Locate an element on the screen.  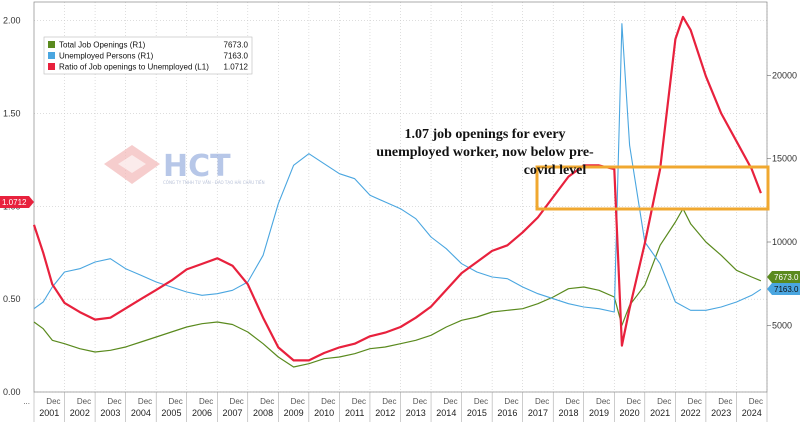
year-tick-label: 2022 is located at coordinates (691, 413).